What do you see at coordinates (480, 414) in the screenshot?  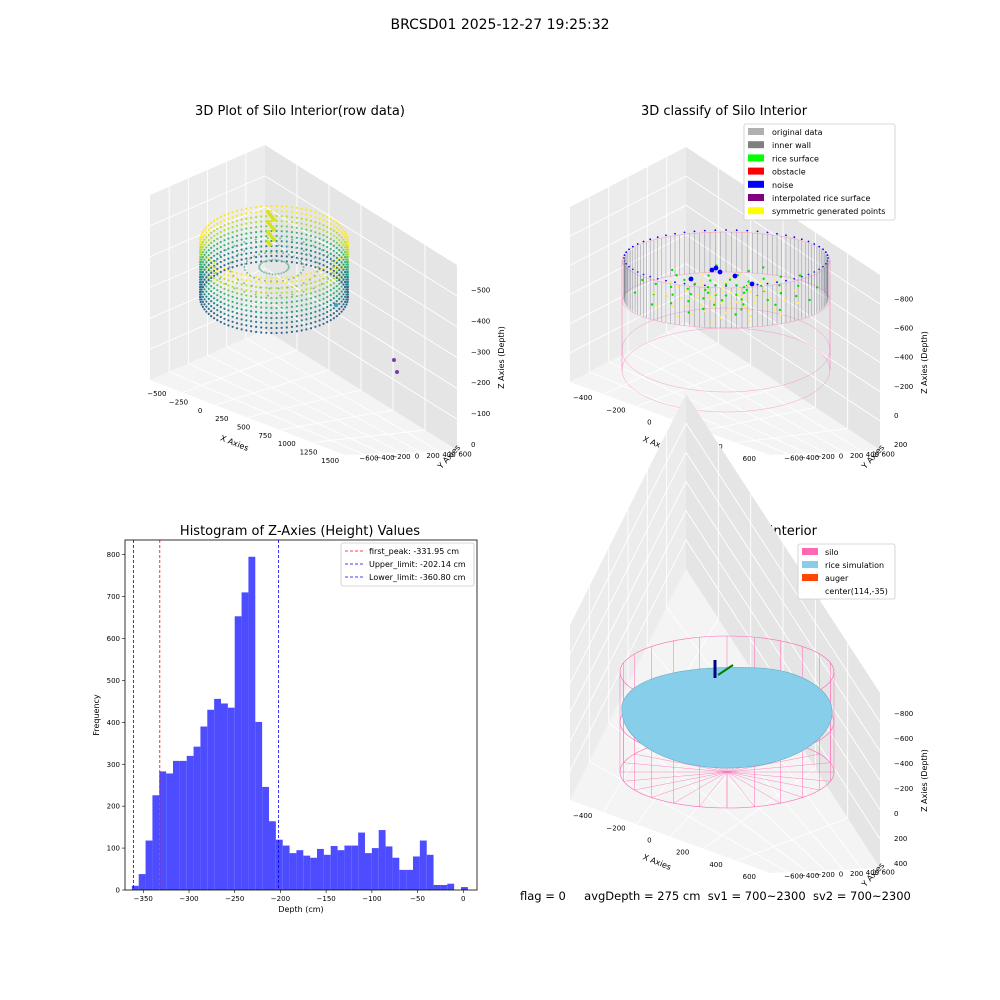 I see `plot1-z-tick: −100` at bounding box center [480, 414].